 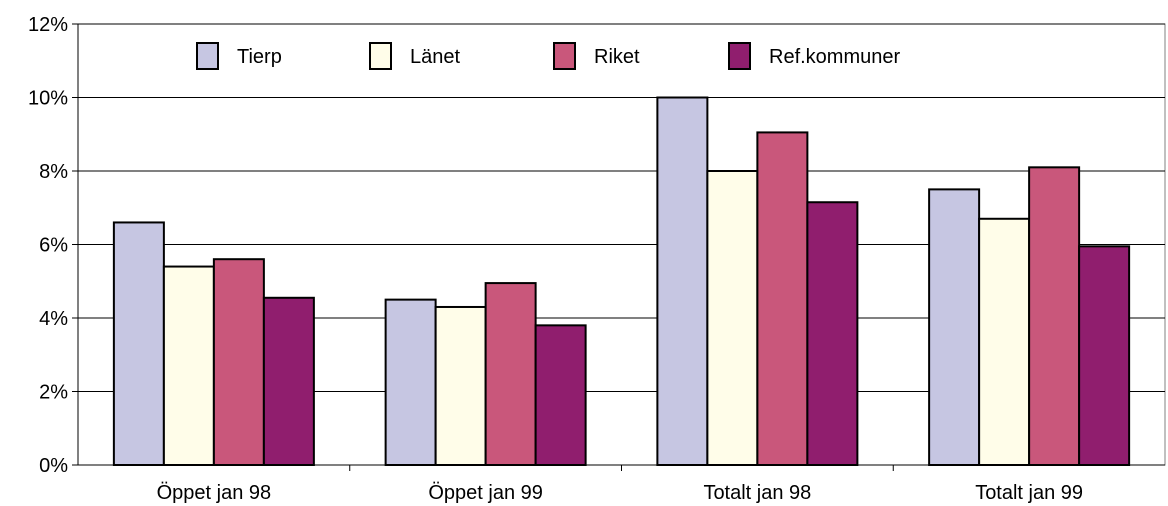 What do you see at coordinates (53, 466) in the screenshot?
I see `y-tick-label: 0%` at bounding box center [53, 466].